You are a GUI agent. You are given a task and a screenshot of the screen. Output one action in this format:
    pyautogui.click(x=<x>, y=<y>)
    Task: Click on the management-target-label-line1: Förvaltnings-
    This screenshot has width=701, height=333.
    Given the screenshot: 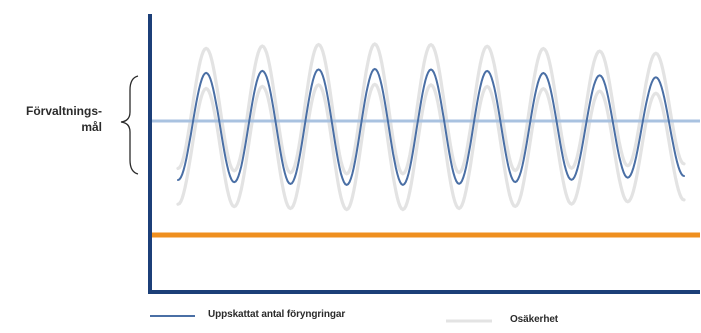 What is the action you would take?
    pyautogui.click(x=63, y=111)
    